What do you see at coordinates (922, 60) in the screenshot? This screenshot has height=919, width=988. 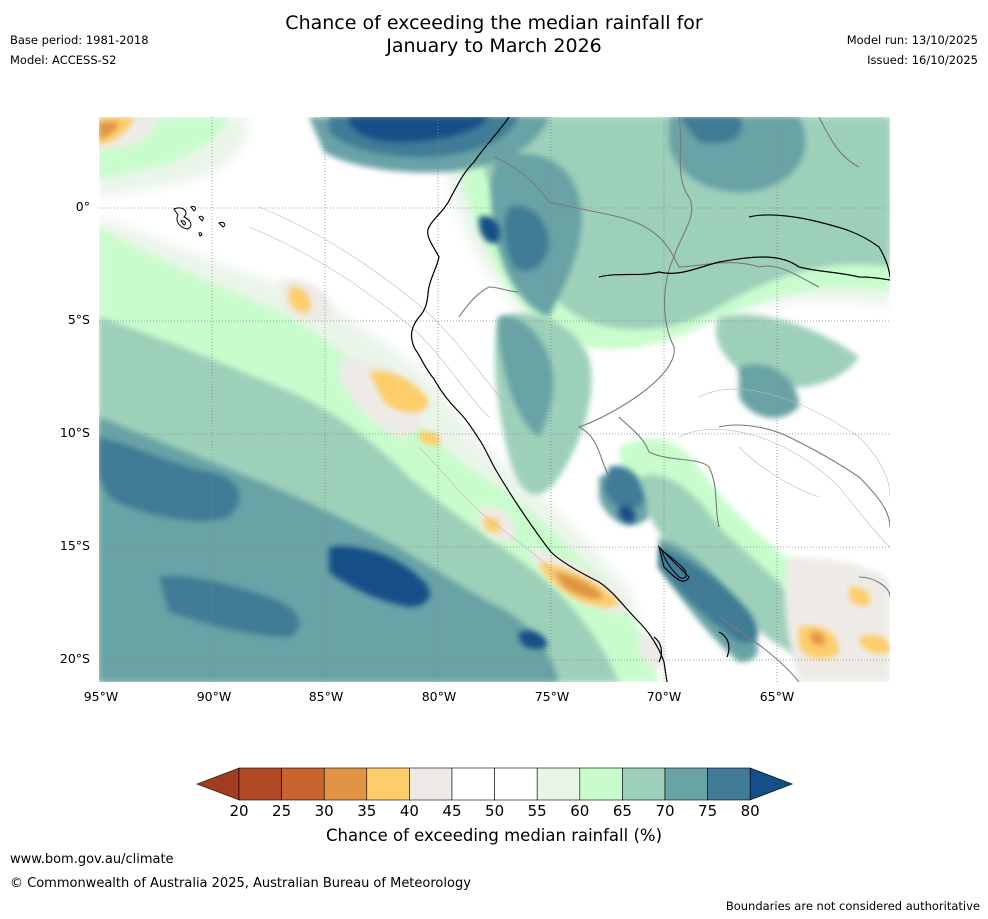 I see `issued-date: Issued: 16/10/2025` at bounding box center [922, 60].